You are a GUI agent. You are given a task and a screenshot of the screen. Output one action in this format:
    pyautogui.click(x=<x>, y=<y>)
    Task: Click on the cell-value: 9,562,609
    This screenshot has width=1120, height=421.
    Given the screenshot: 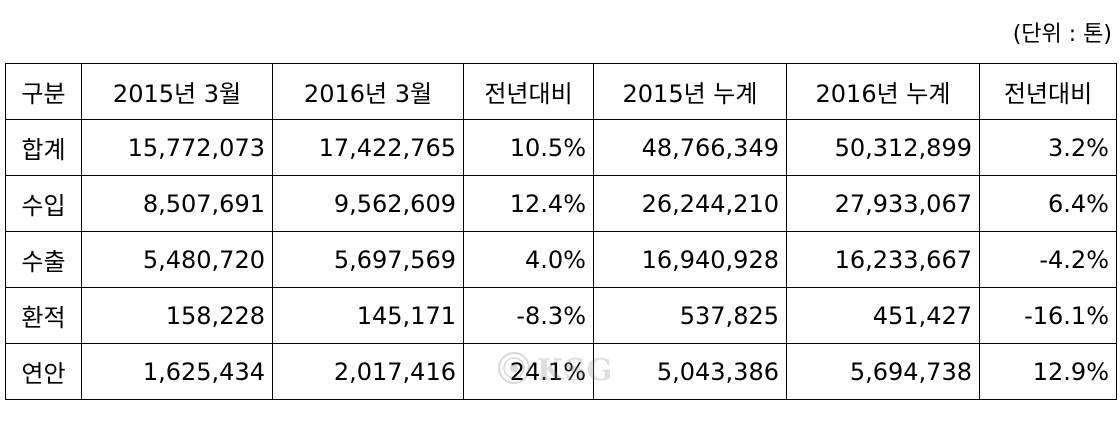 What is the action you would take?
    pyautogui.click(x=368, y=203)
    